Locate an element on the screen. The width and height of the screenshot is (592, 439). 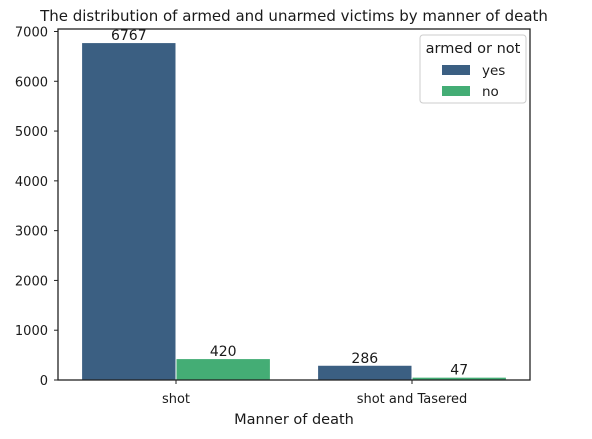
y-tick-label: 2000 is located at coordinates (31, 281).